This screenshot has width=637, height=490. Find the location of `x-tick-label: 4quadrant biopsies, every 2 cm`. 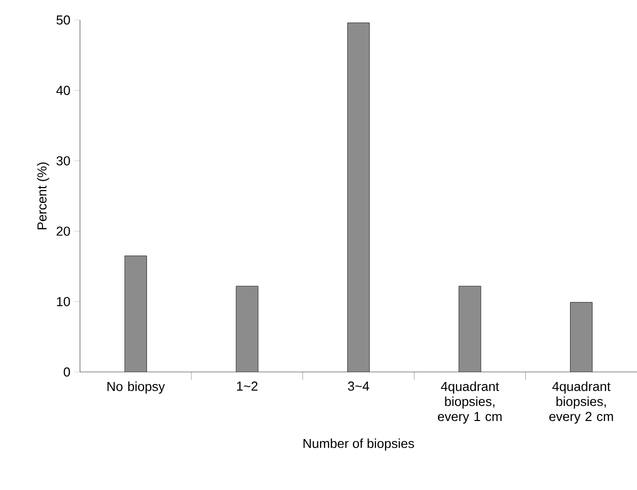

x-tick-label: 4quadrant biopsies, every 2 cm is located at coordinates (581, 403).